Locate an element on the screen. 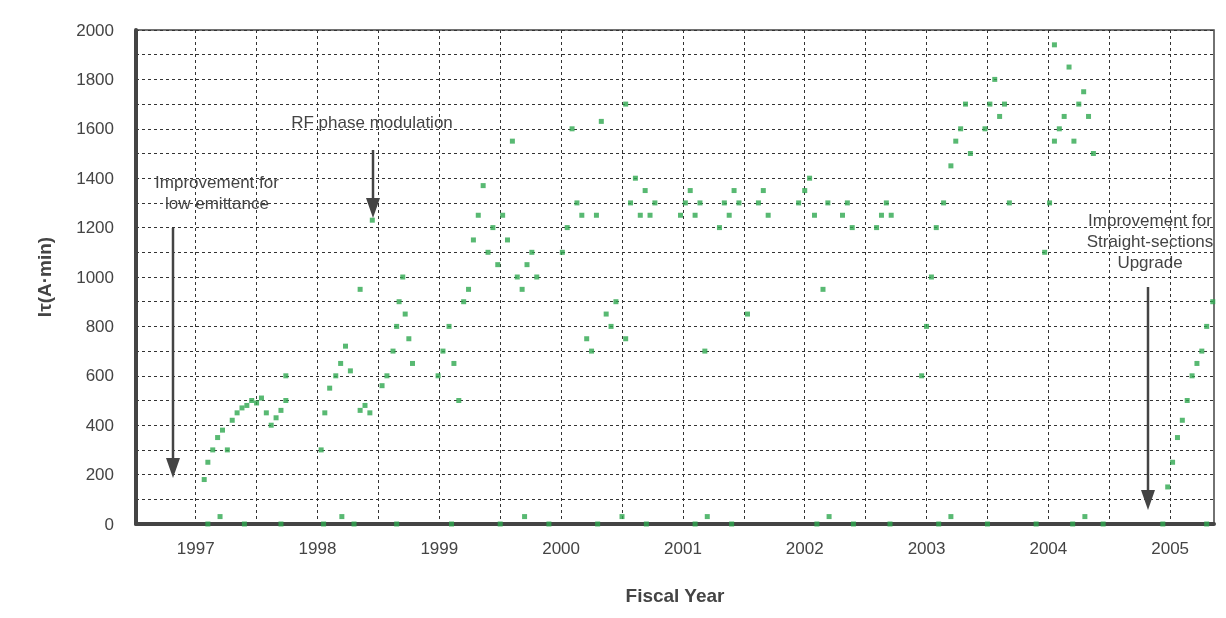 The width and height of the screenshot is (1226, 618). y-tick-label: 1600 is located at coordinates (95, 129).